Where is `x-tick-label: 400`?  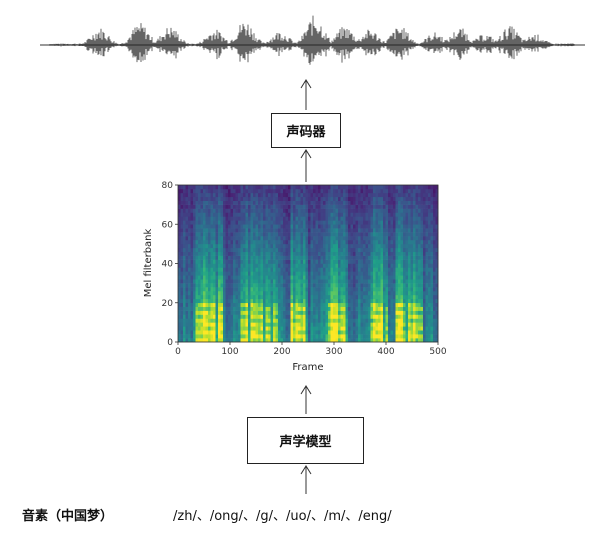
x-tick-label: 400 is located at coordinates (385, 352).